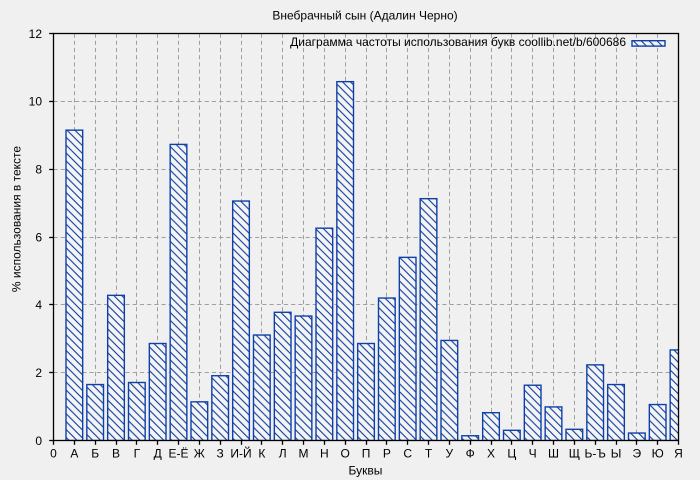  I want to click on svg-text: Ь-Ъ, so click(594, 454).